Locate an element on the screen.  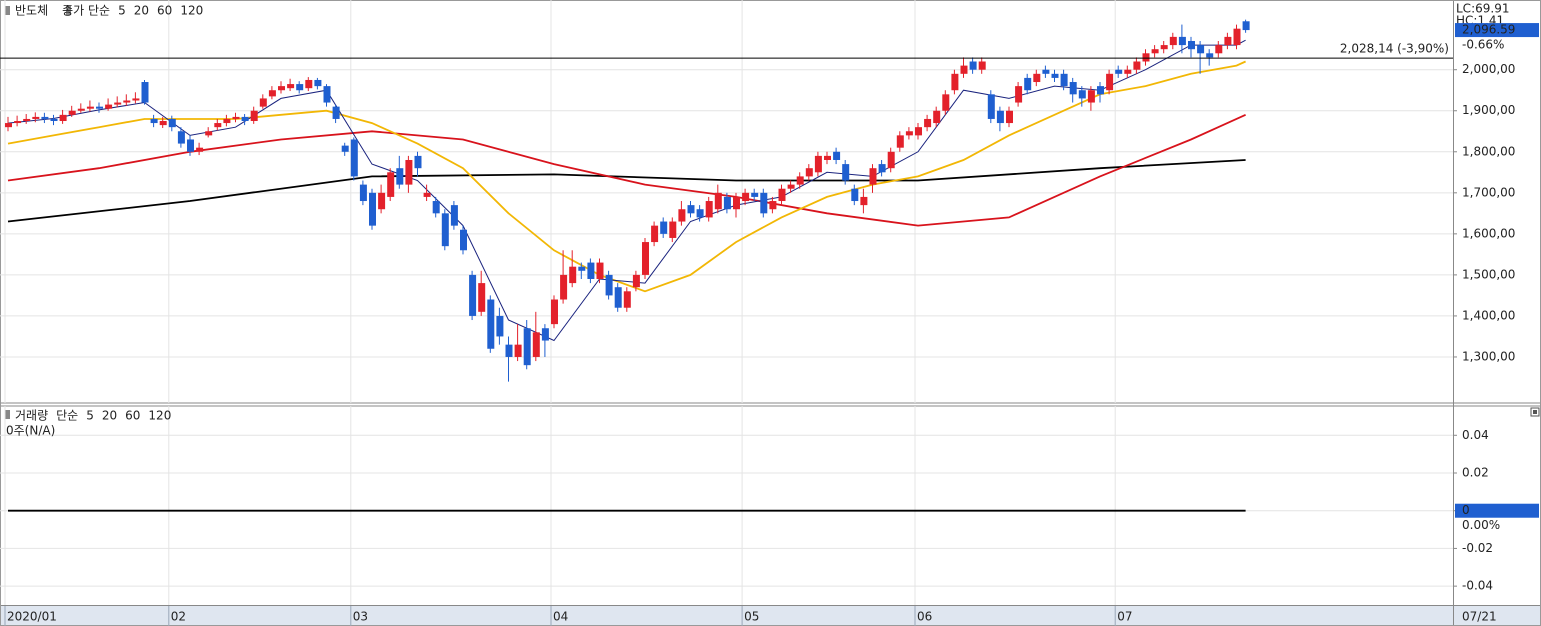
x-axis-end-band is located at coordinates (1497, 616).